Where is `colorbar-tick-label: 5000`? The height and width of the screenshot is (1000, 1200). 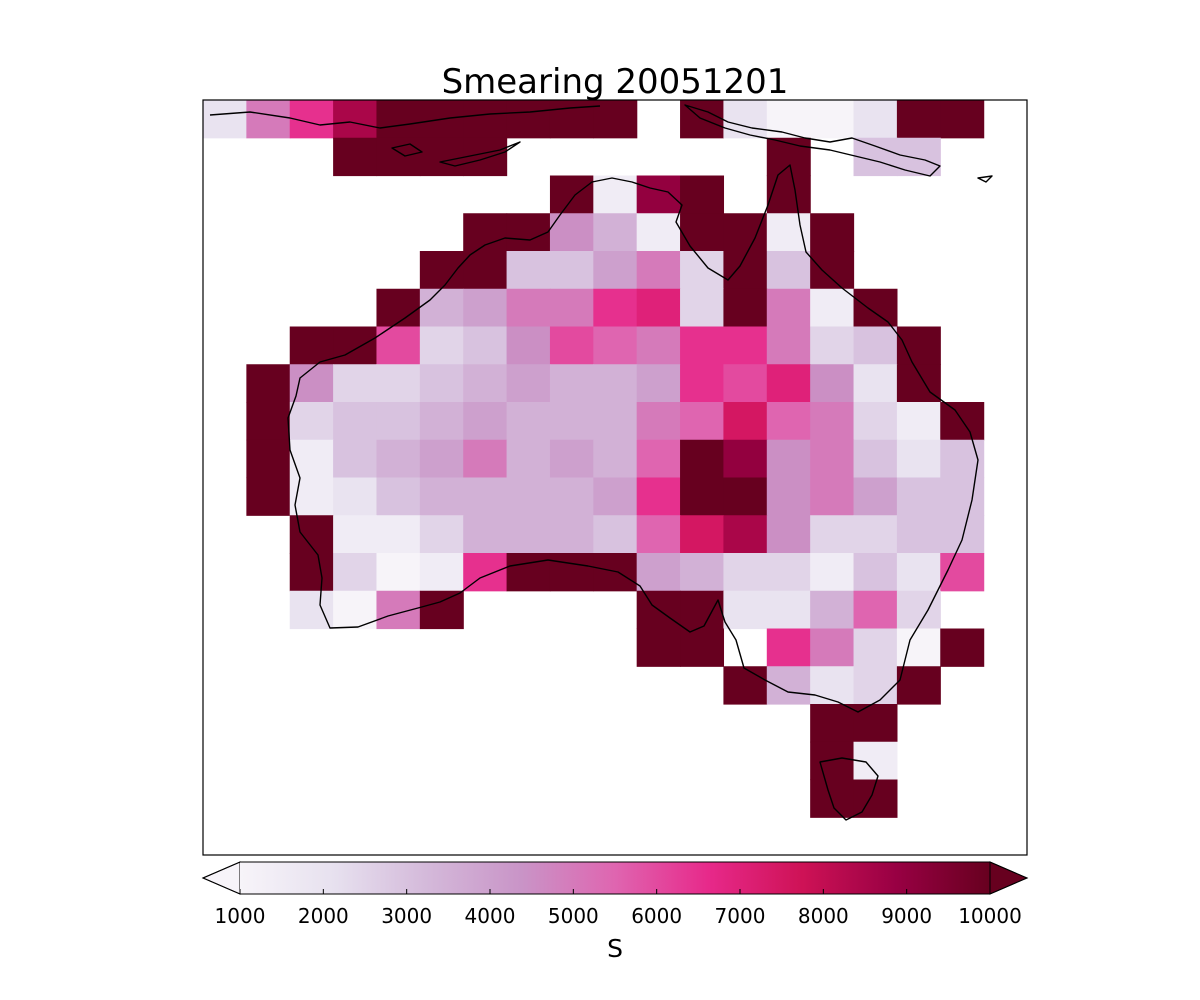 colorbar-tick-label: 5000 is located at coordinates (573, 916).